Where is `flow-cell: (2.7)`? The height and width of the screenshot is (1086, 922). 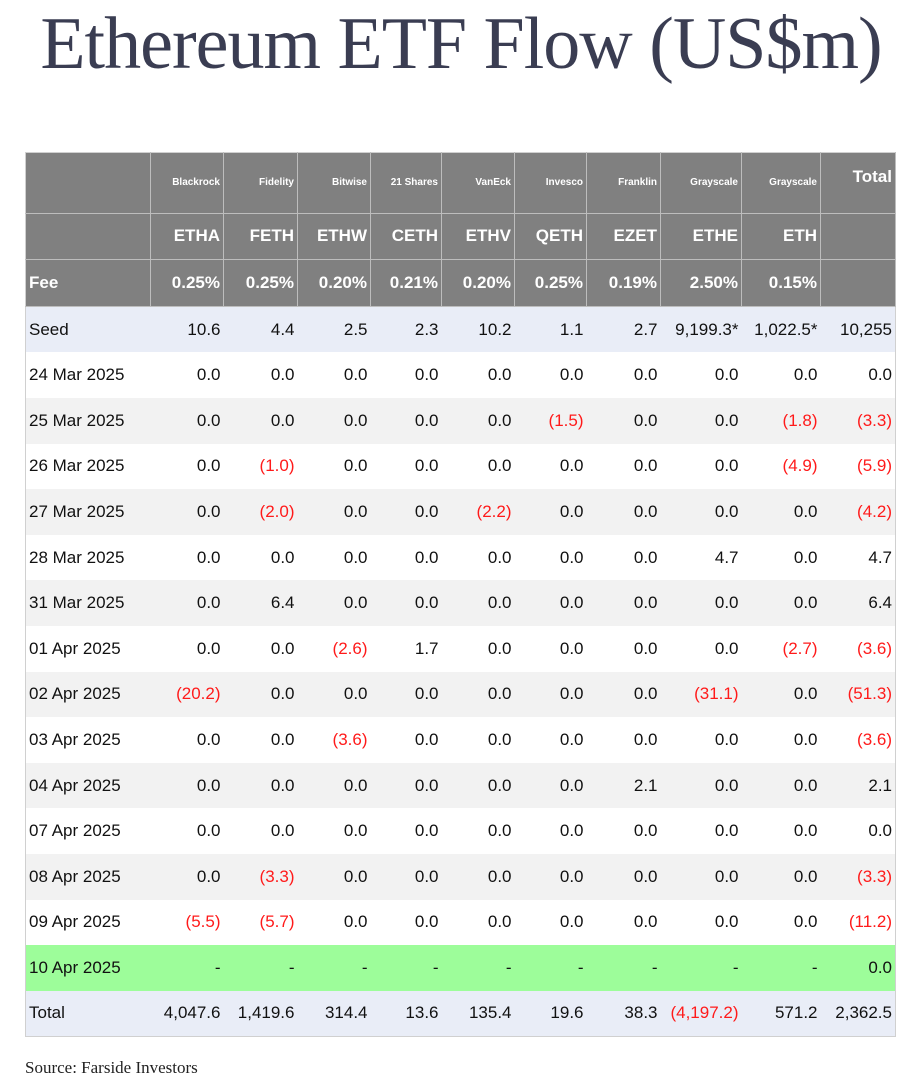 flow-cell: (2.7) is located at coordinates (800, 648).